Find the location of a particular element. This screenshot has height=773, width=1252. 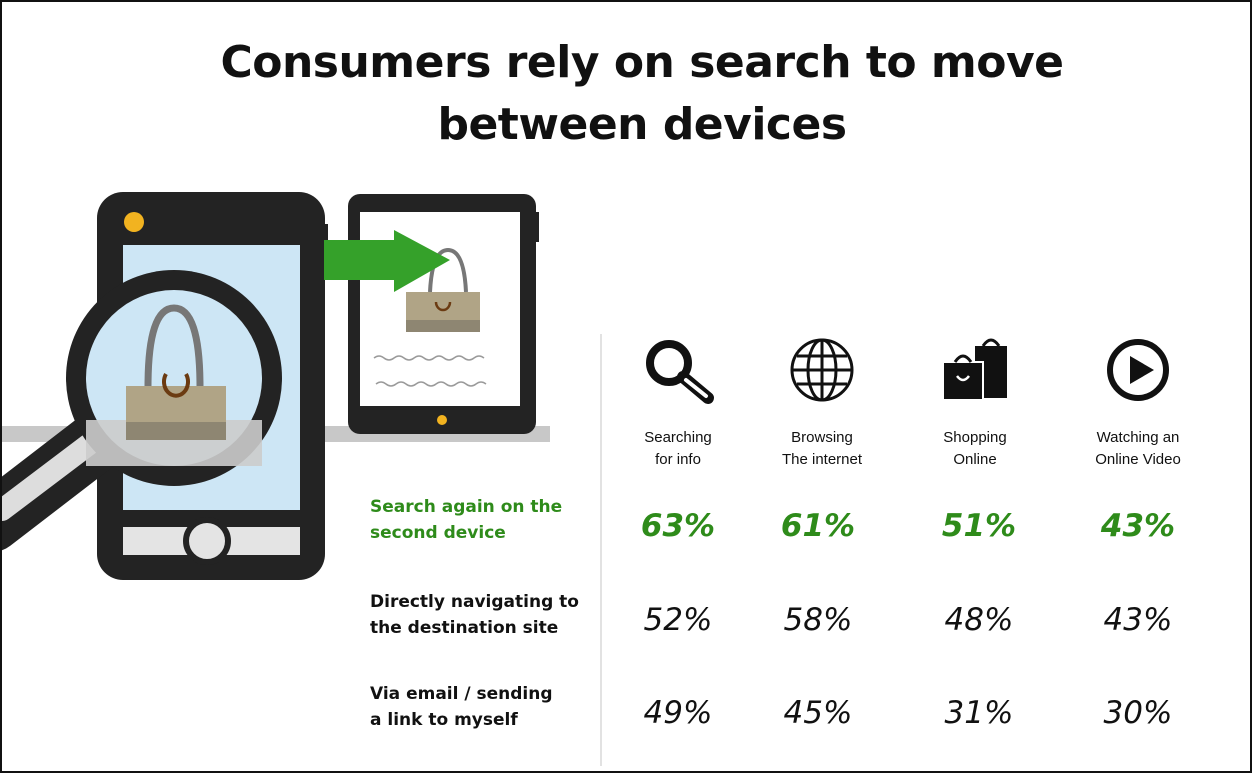

magnifier-illustration is located at coordinates (142, 410).